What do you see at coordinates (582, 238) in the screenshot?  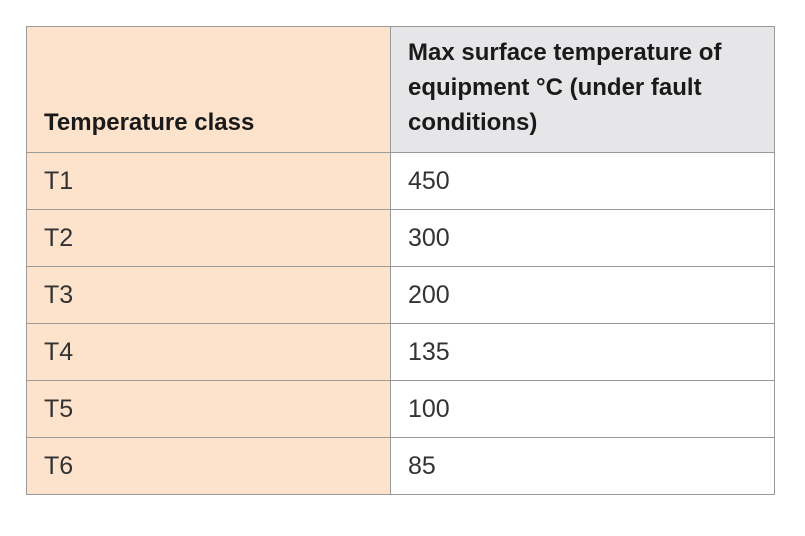 I see `temp-cell: 300` at bounding box center [582, 238].